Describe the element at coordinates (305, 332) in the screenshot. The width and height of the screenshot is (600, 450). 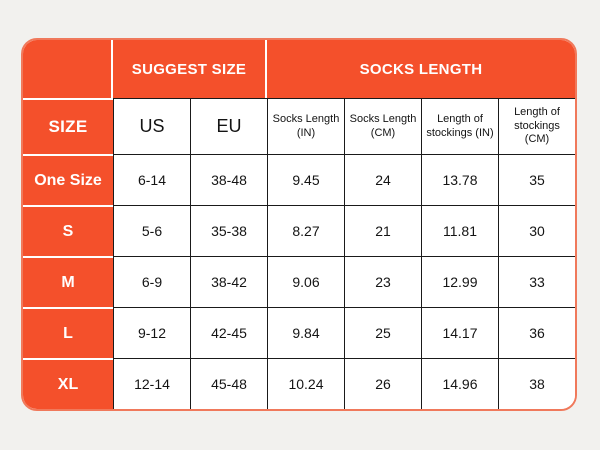
I see `table-cell: 9.84` at that location.